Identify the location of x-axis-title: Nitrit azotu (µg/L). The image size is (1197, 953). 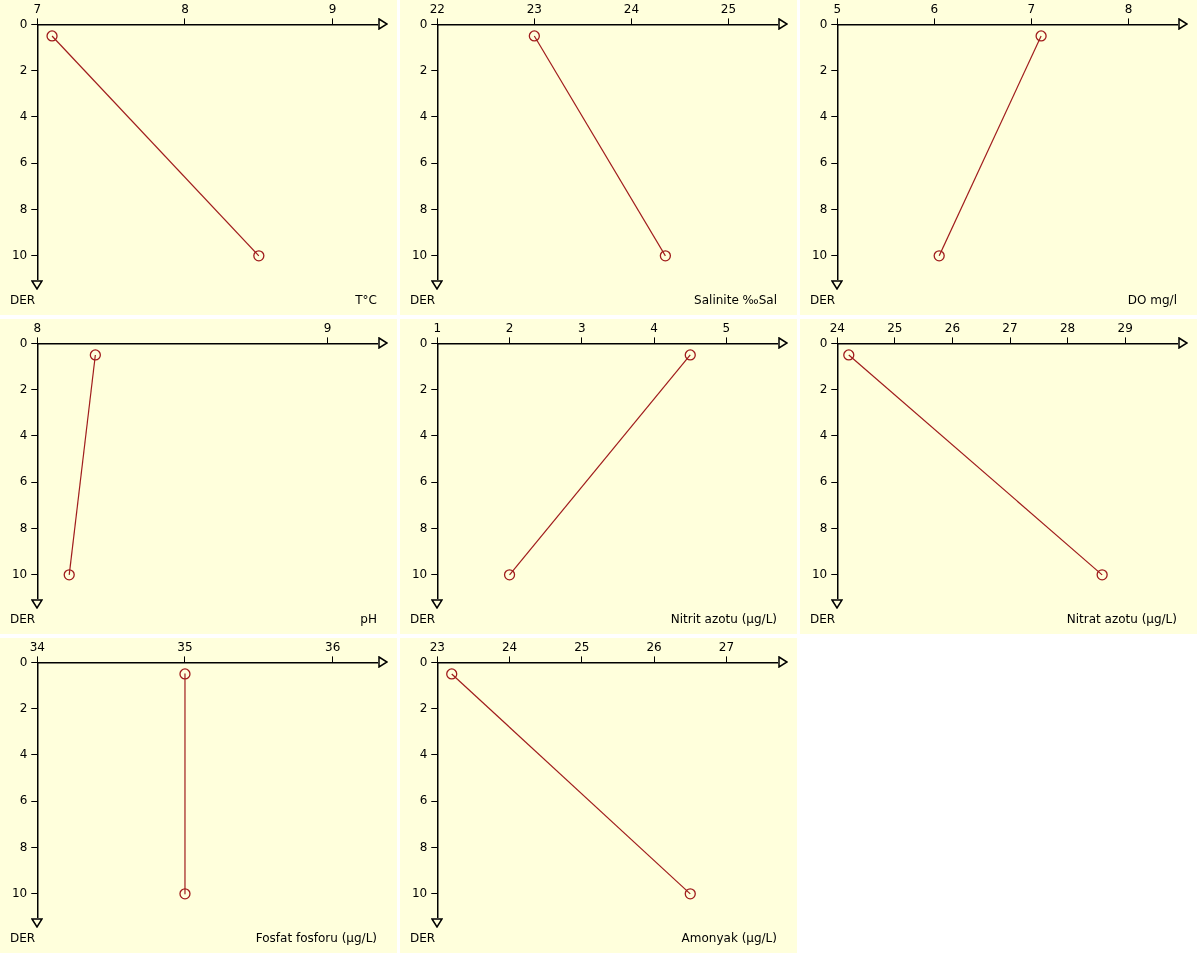
(723, 619).